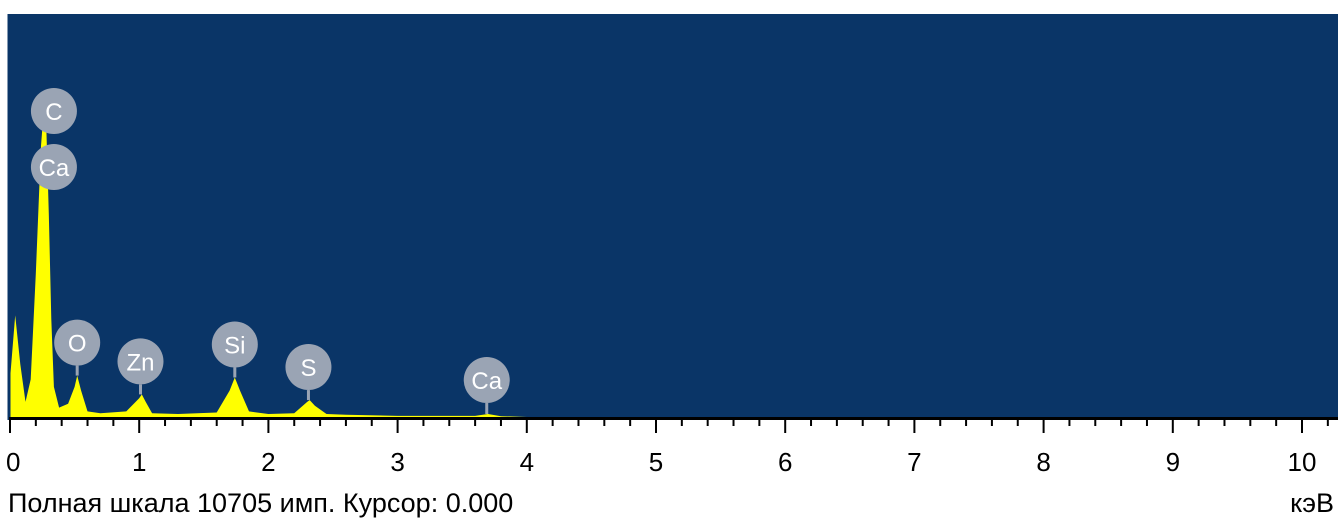 This screenshot has width=1338, height=524. Describe the element at coordinates (1173, 462) in the screenshot. I see `x-tick-label: 9` at that location.